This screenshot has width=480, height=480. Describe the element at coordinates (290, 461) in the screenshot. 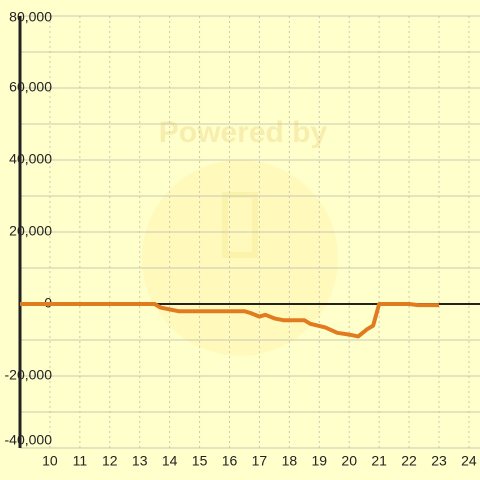

I see `x-tick-label: 18` at that location.